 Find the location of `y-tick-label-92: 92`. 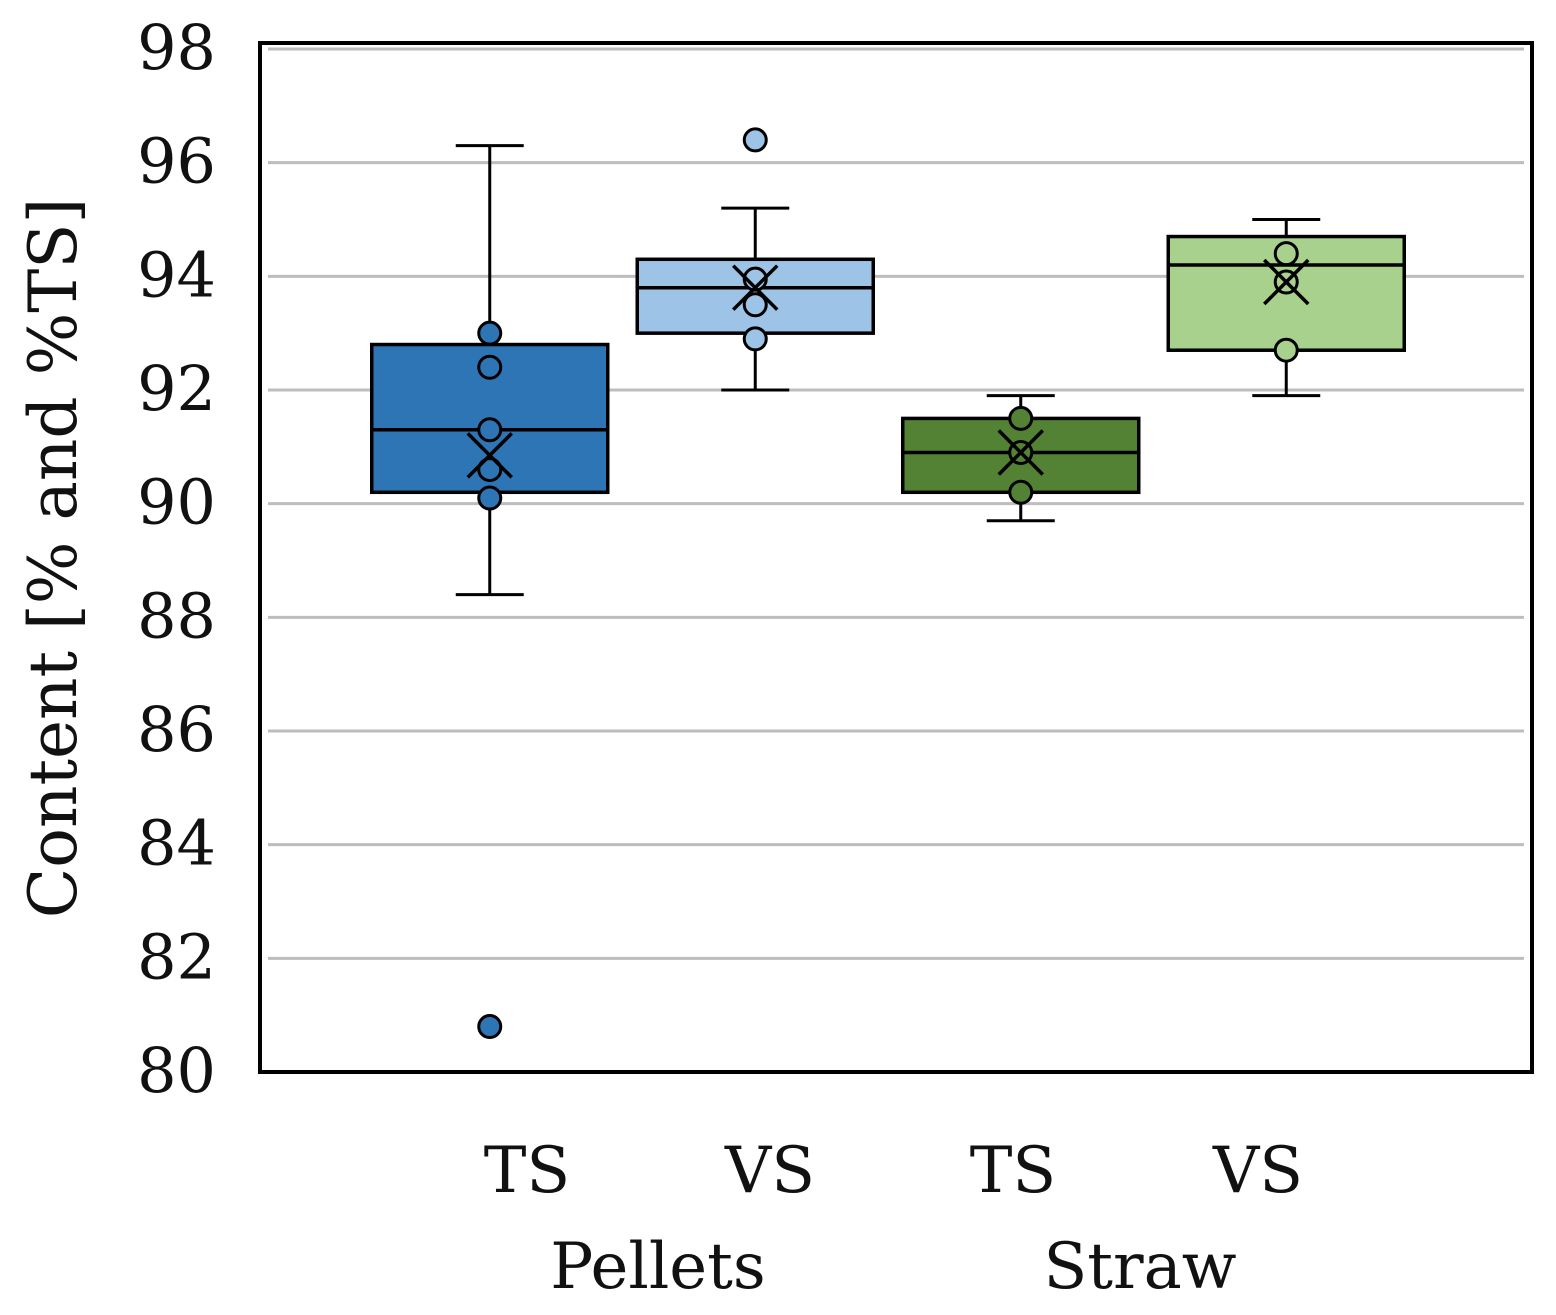

y-tick-label-92: 92 is located at coordinates (176, 388).